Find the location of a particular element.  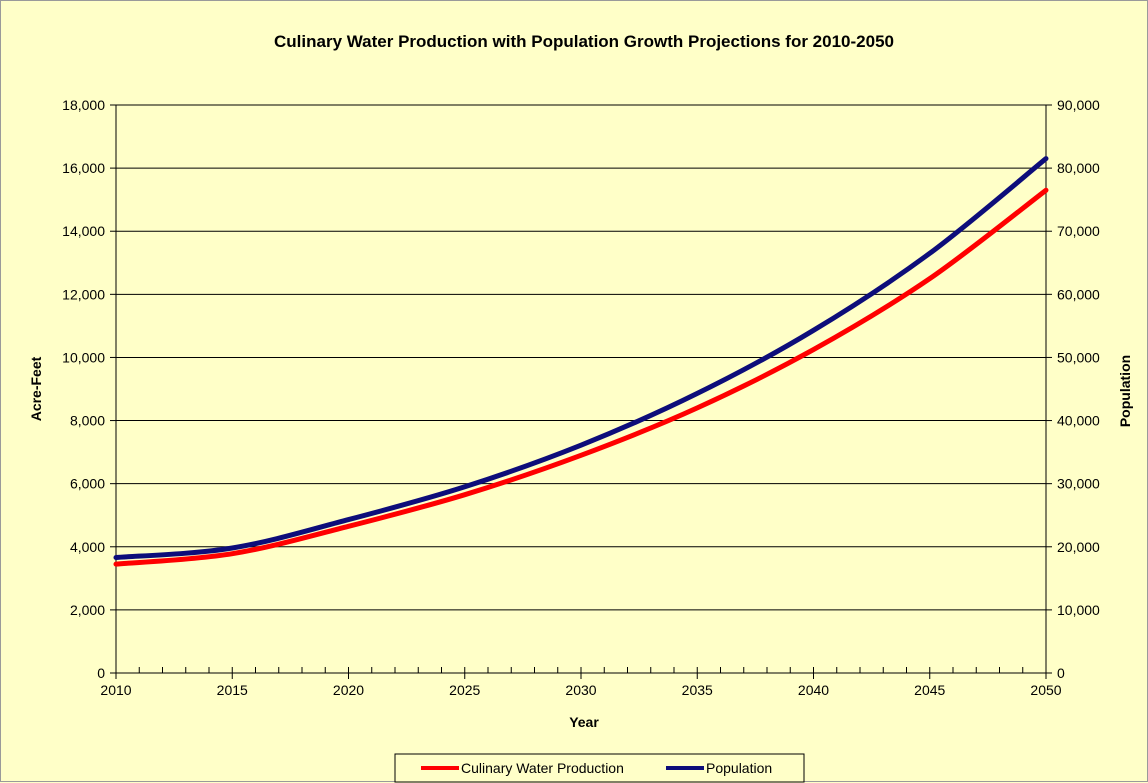

x-tick-label: 2015 is located at coordinates (232, 690).